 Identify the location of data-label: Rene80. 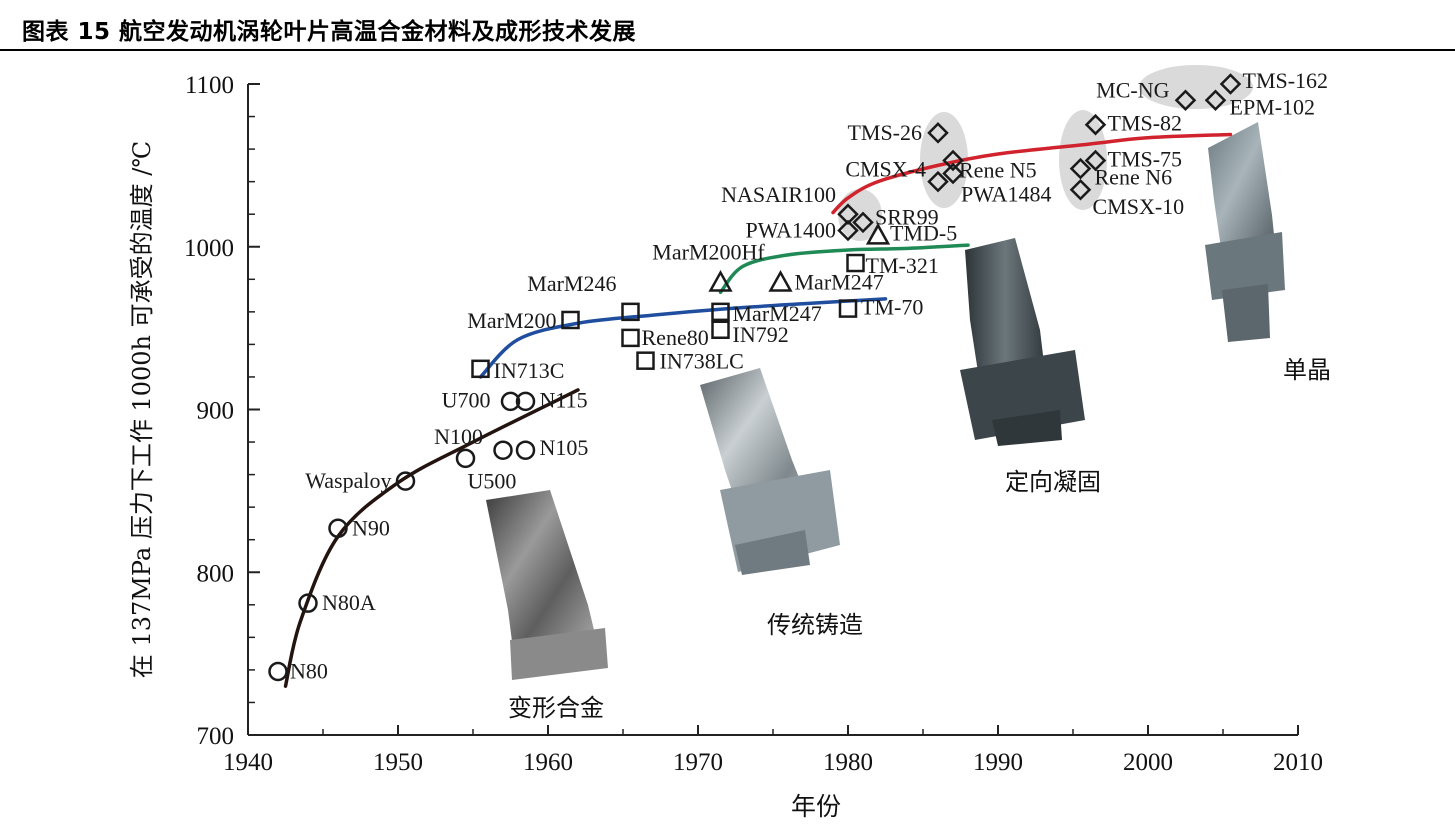
(675, 337).